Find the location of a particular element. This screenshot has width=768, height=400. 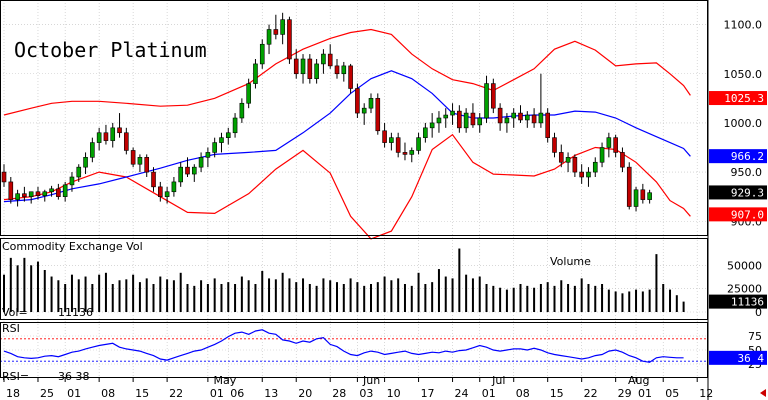

rsi-tag-box is located at coordinates (738, 357).